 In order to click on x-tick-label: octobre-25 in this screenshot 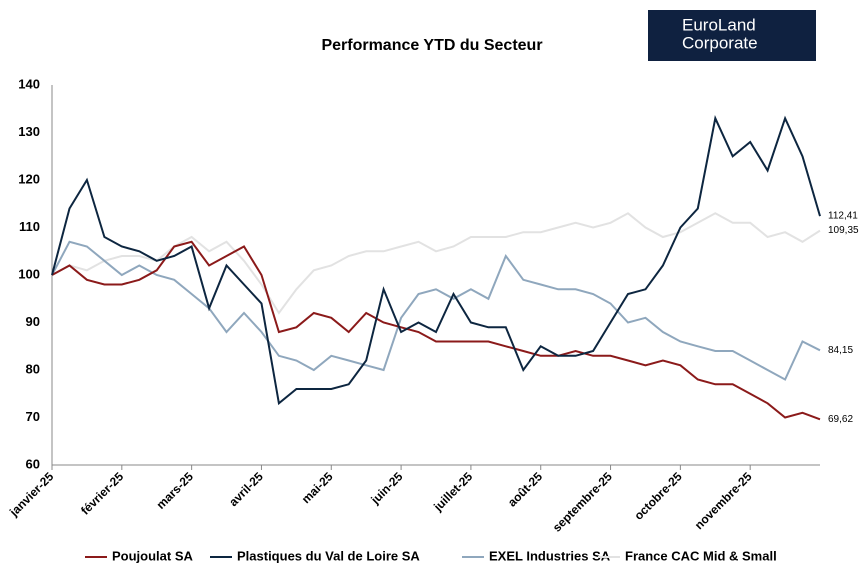, I will do `click(658, 496)`.